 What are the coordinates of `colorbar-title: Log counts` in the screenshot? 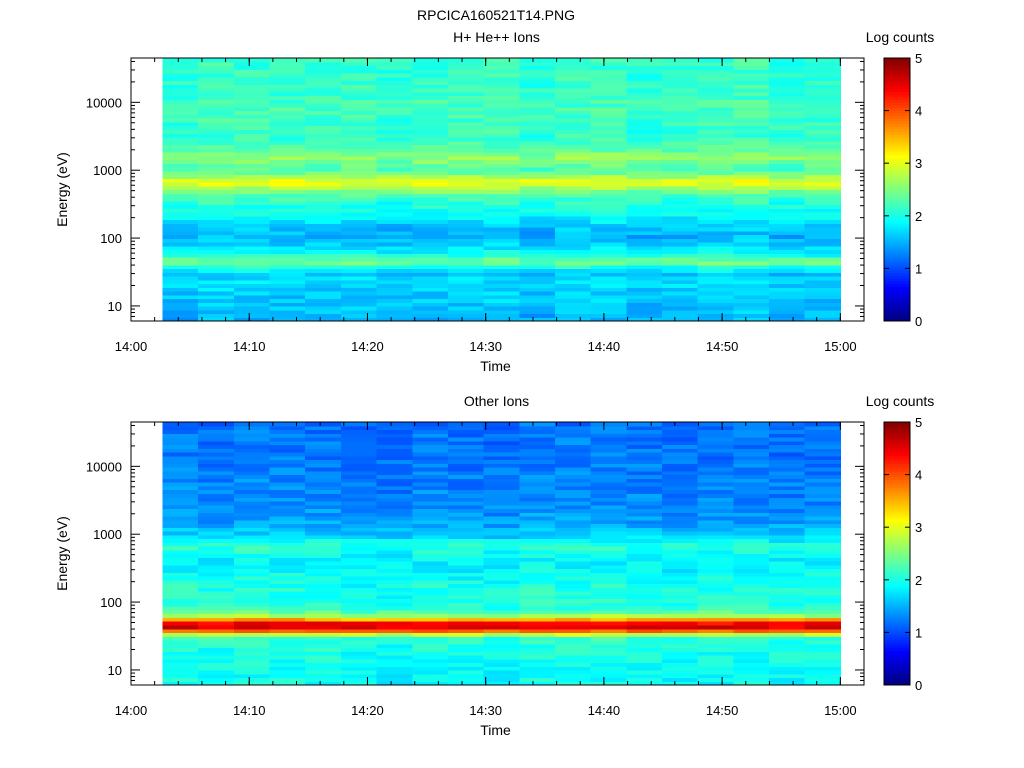 It's located at (900, 37).